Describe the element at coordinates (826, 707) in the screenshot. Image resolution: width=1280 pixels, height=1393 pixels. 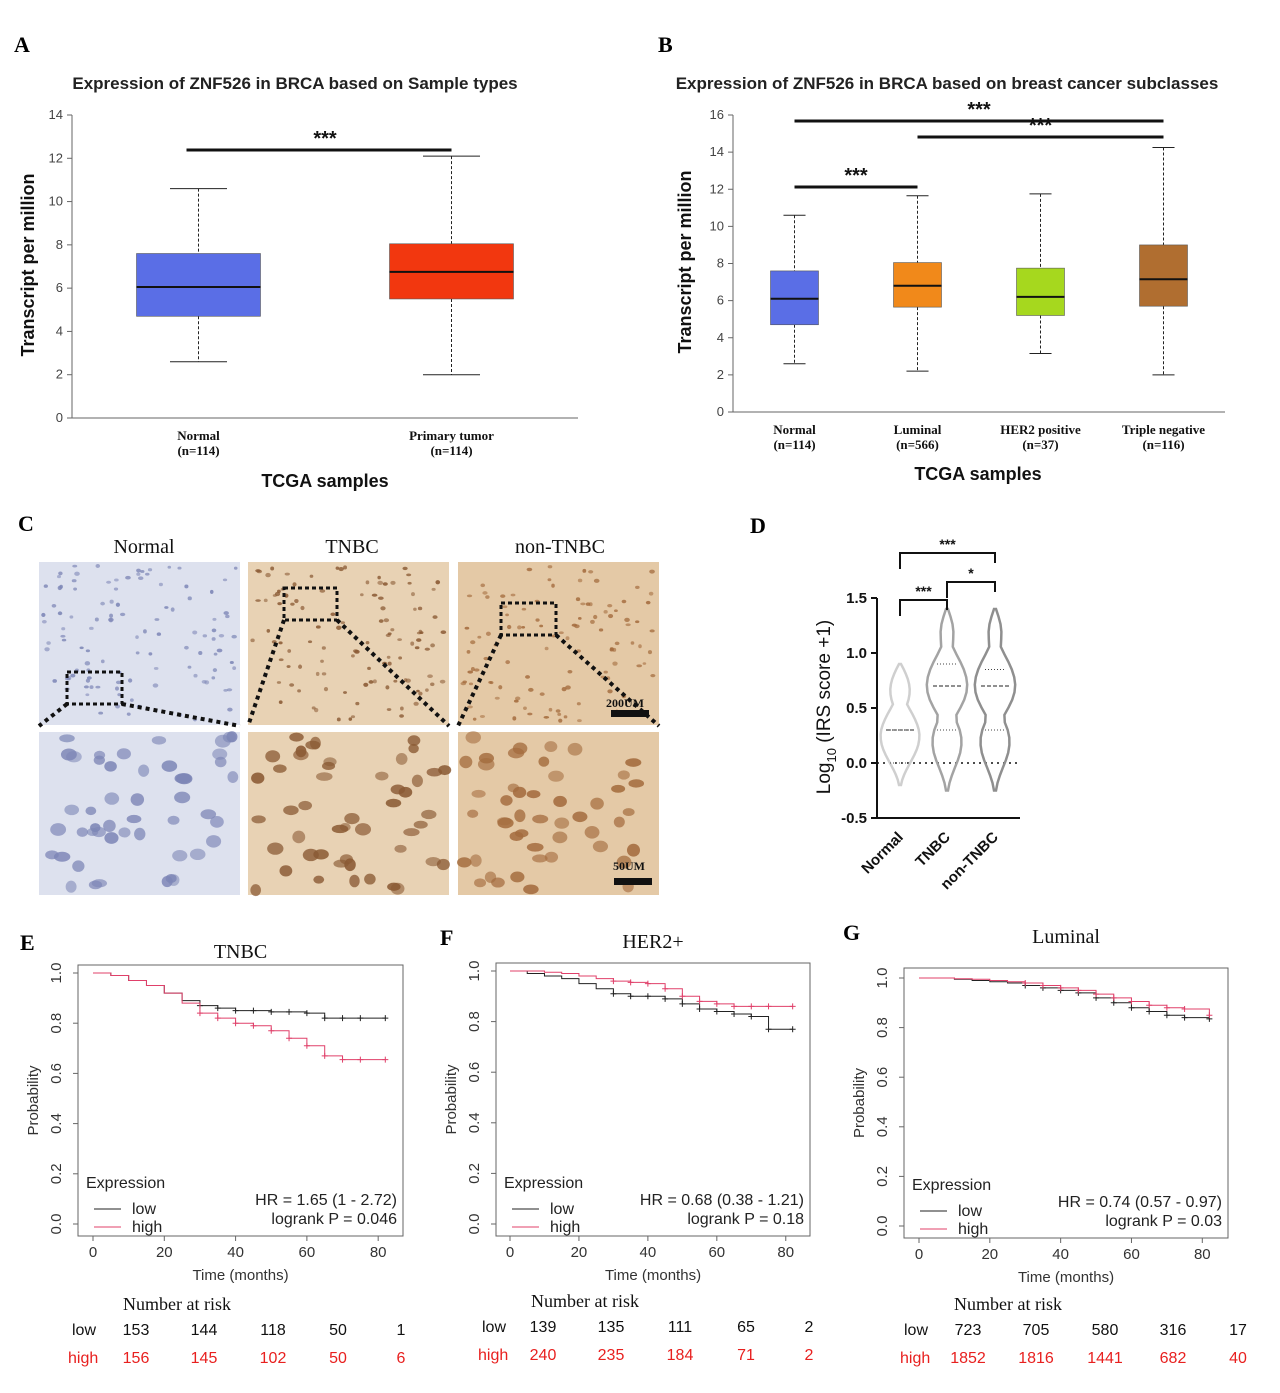
I see `chart-d-ylabel: Log10 (IRS score +1)` at that location.